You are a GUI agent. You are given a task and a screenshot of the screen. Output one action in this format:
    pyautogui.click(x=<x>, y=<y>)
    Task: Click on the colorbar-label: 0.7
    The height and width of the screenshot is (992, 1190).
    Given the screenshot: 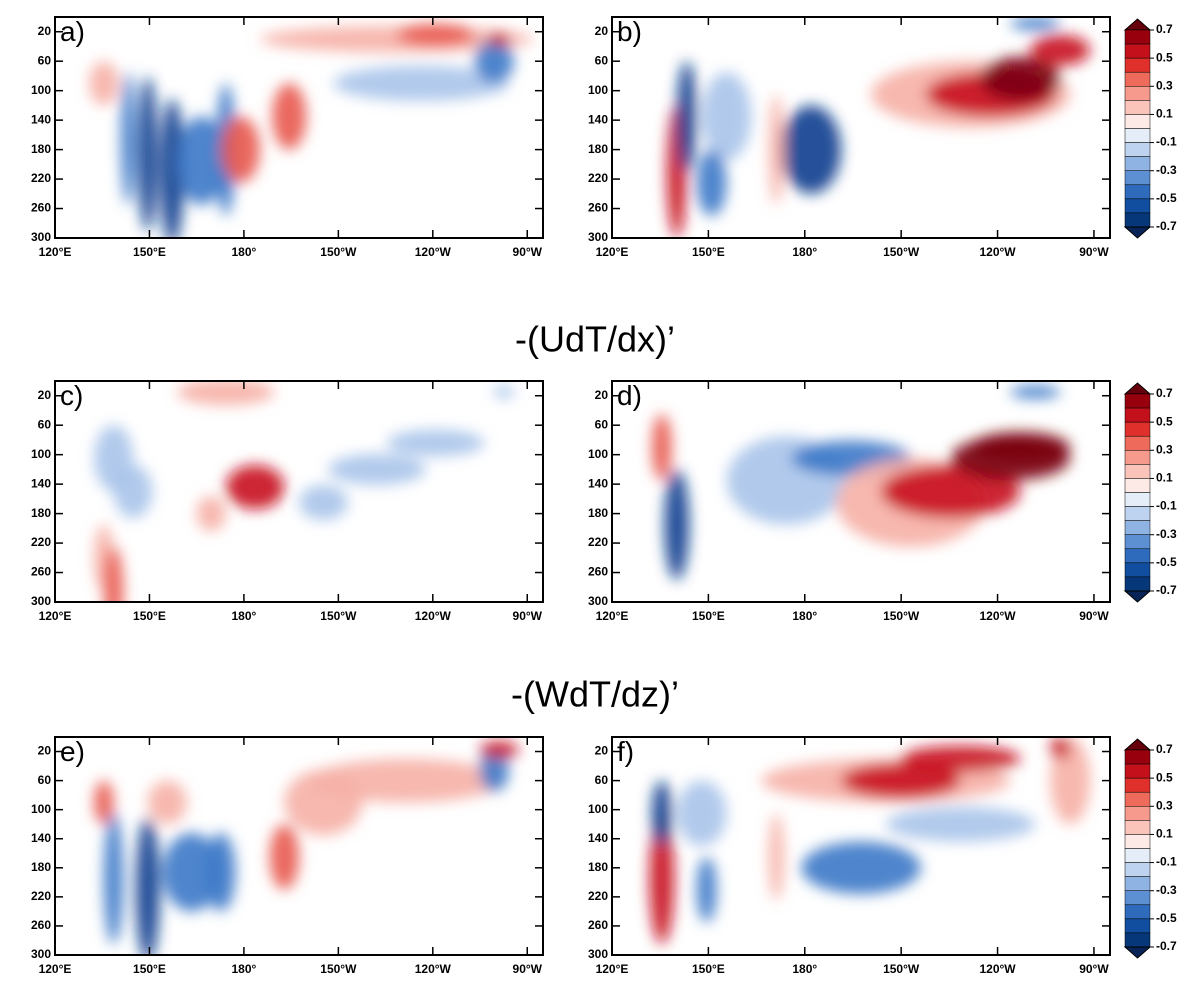 What is the action you would take?
    pyautogui.click(x=1164, y=393)
    